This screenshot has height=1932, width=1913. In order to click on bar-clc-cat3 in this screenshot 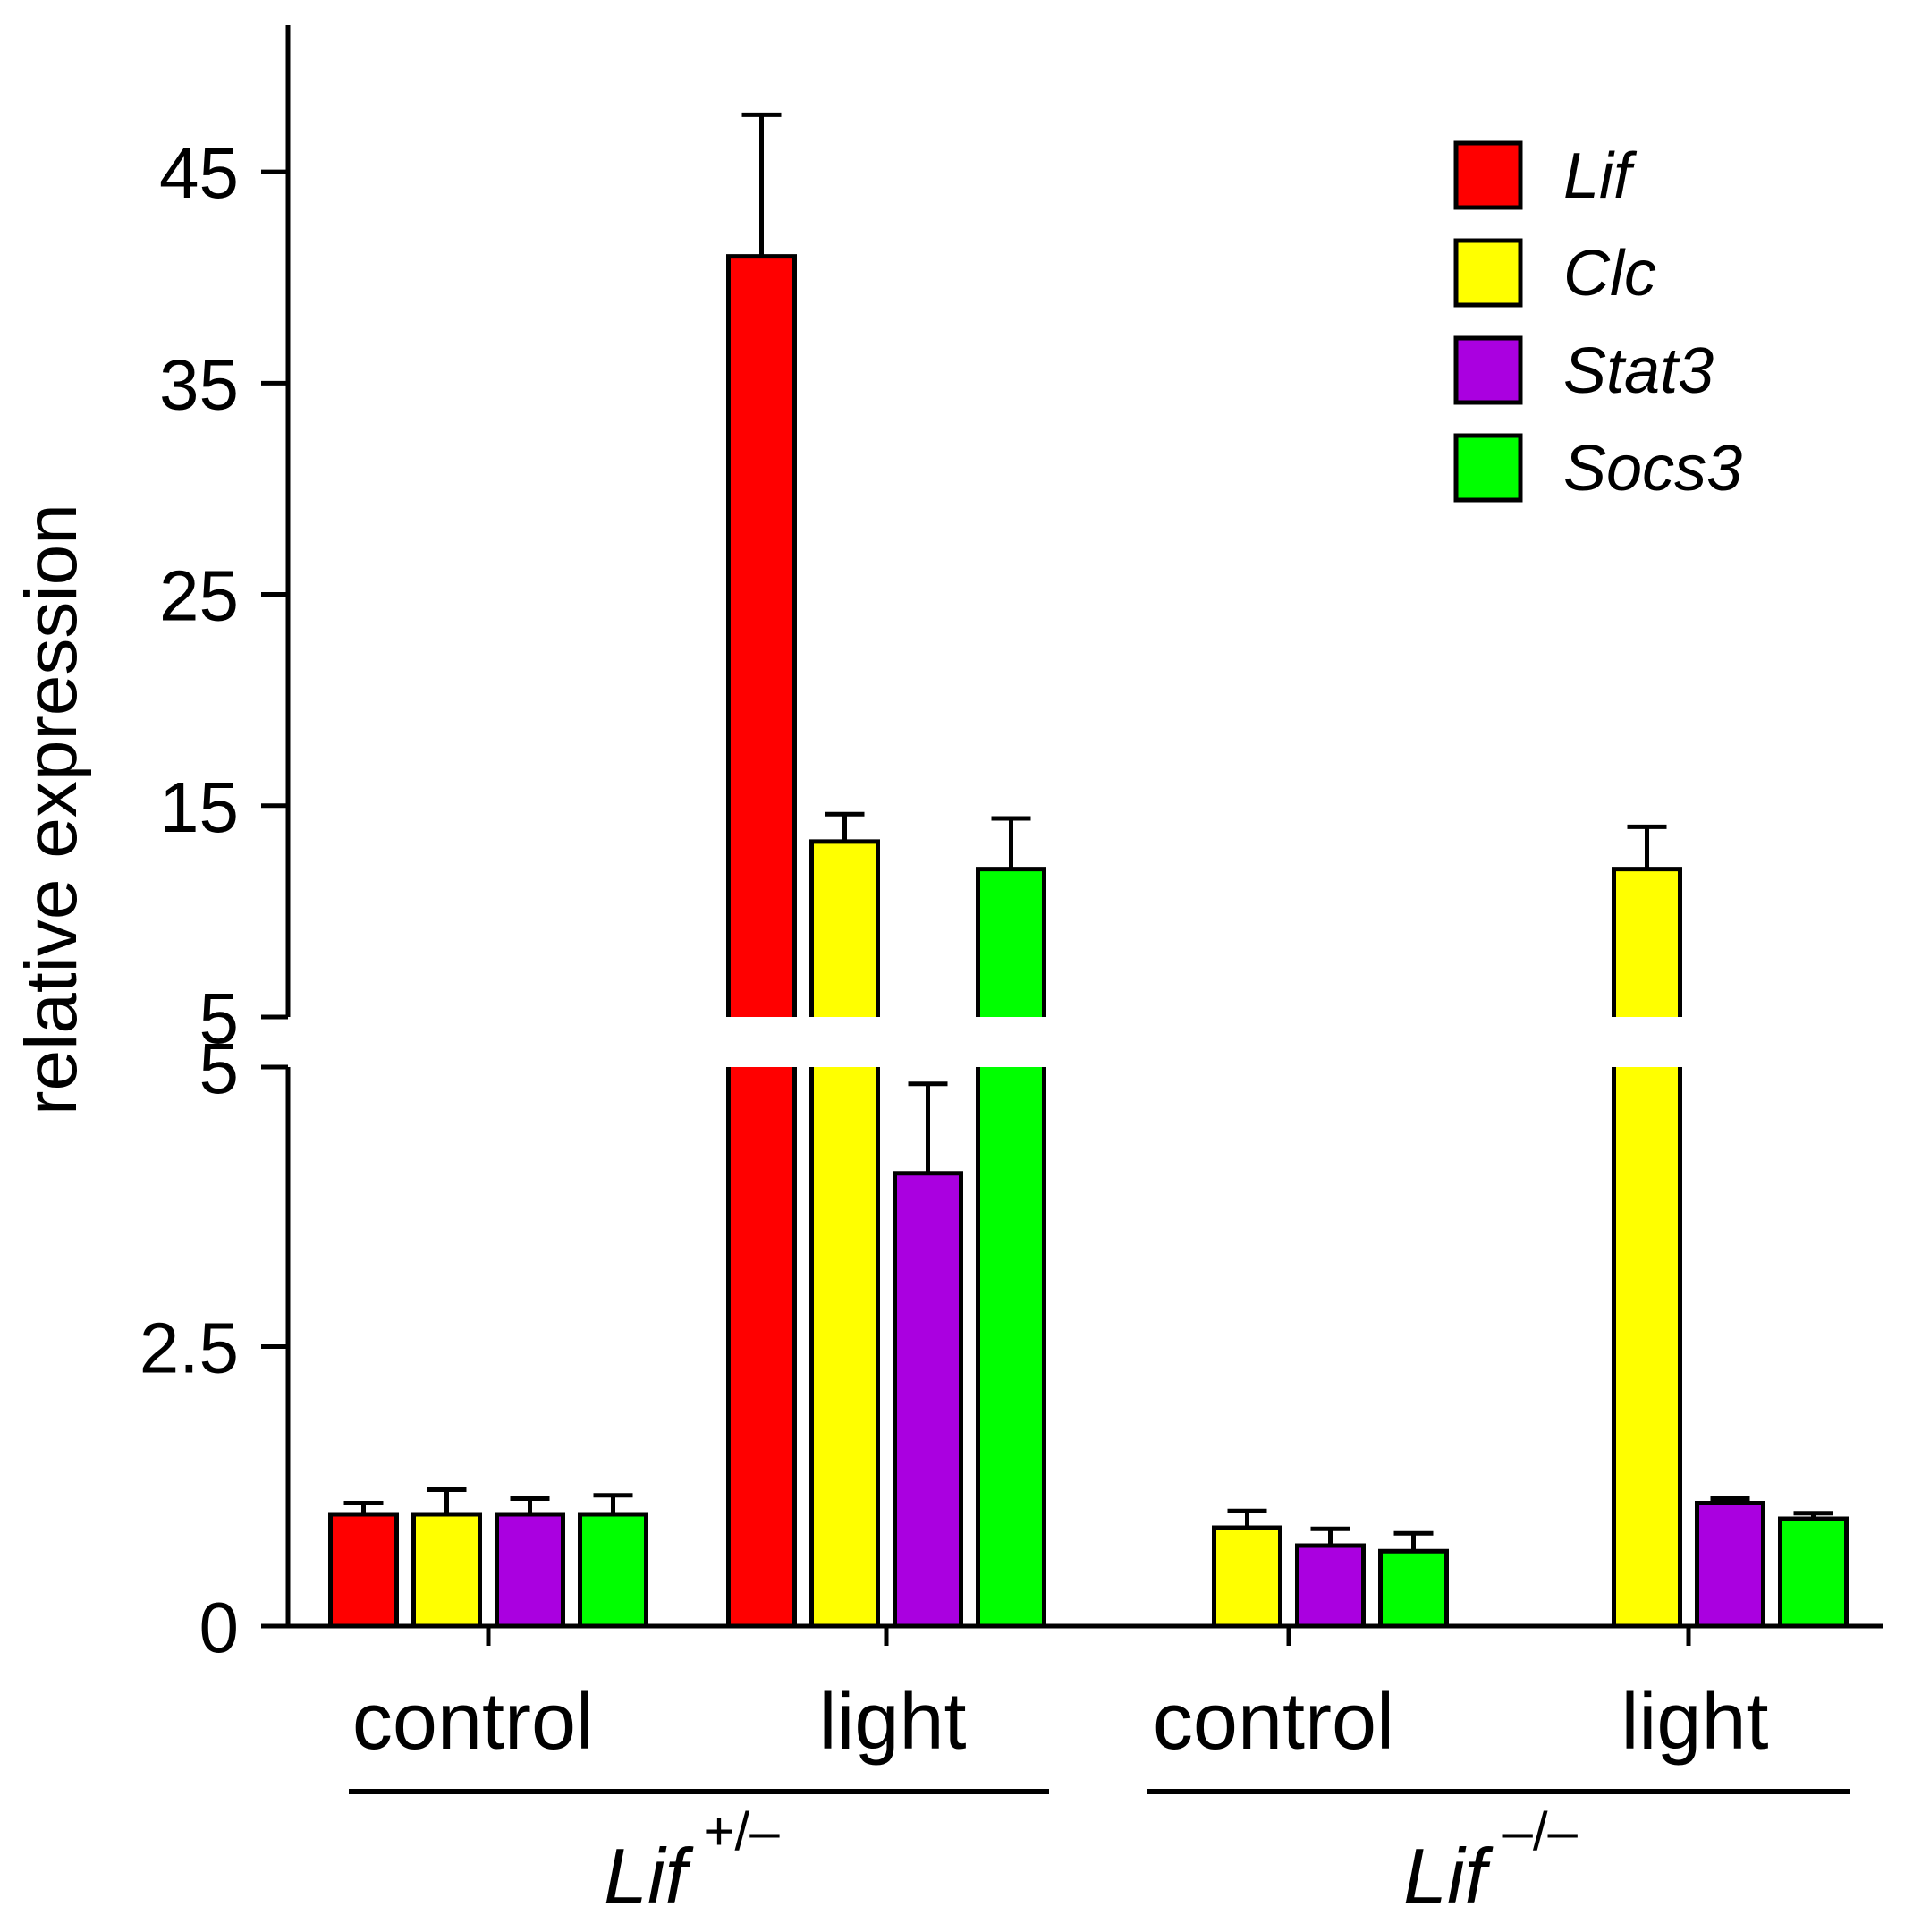, I will do `click(1647, 1248)`.